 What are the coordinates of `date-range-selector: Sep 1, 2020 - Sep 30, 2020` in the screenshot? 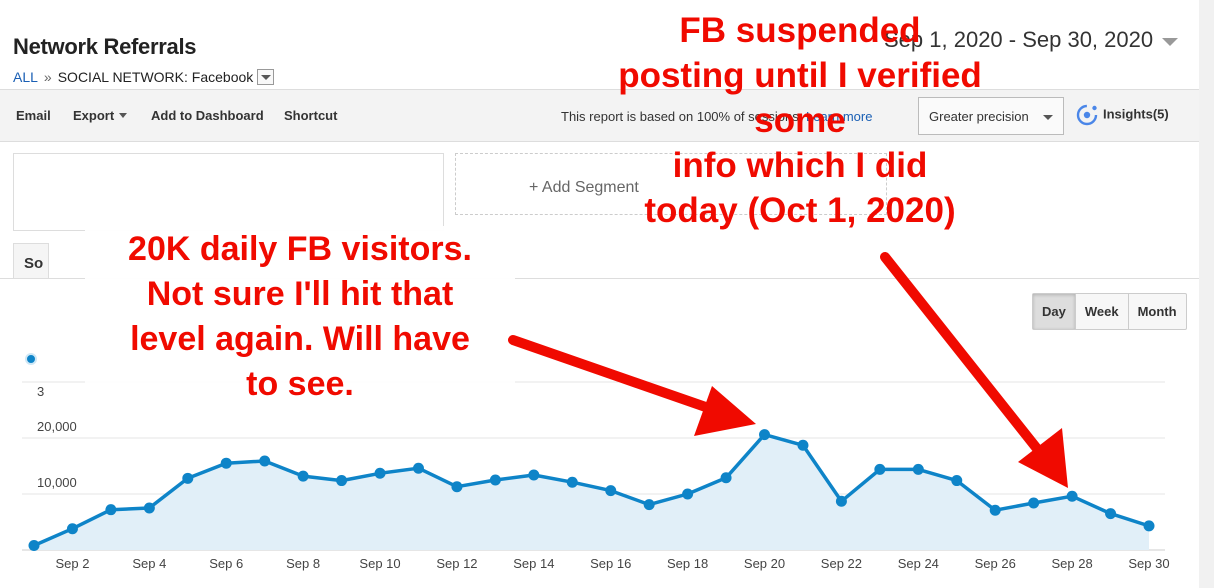 It's located at (1034, 40).